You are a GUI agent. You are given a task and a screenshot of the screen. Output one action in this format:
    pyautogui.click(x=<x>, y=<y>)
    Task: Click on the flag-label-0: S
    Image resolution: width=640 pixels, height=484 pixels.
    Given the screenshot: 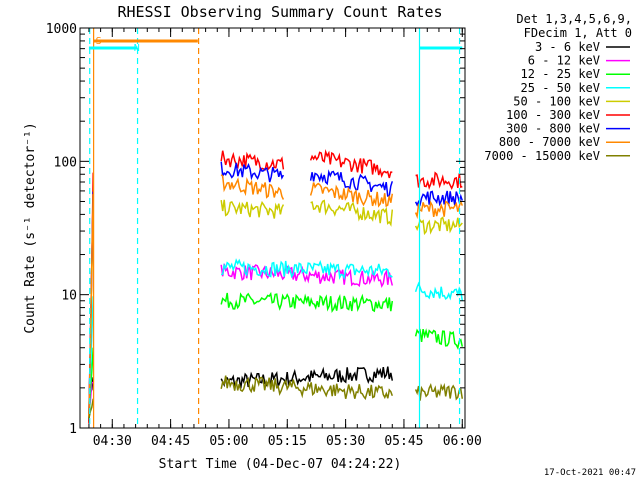 What is the action you would take?
    pyautogui.click(x=99, y=41)
    